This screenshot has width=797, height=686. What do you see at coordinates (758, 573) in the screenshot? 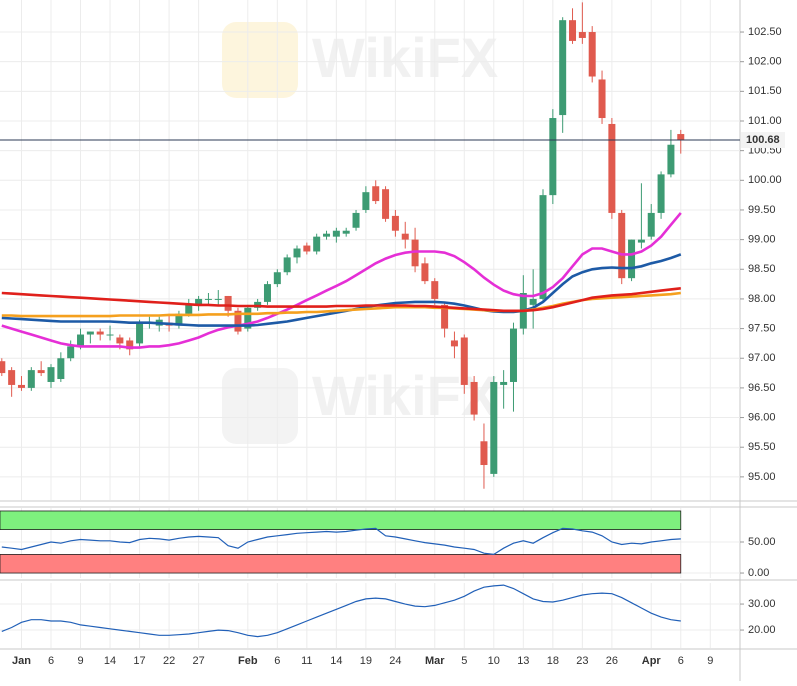
I see `y-tick-label: 0.00` at bounding box center [758, 573].